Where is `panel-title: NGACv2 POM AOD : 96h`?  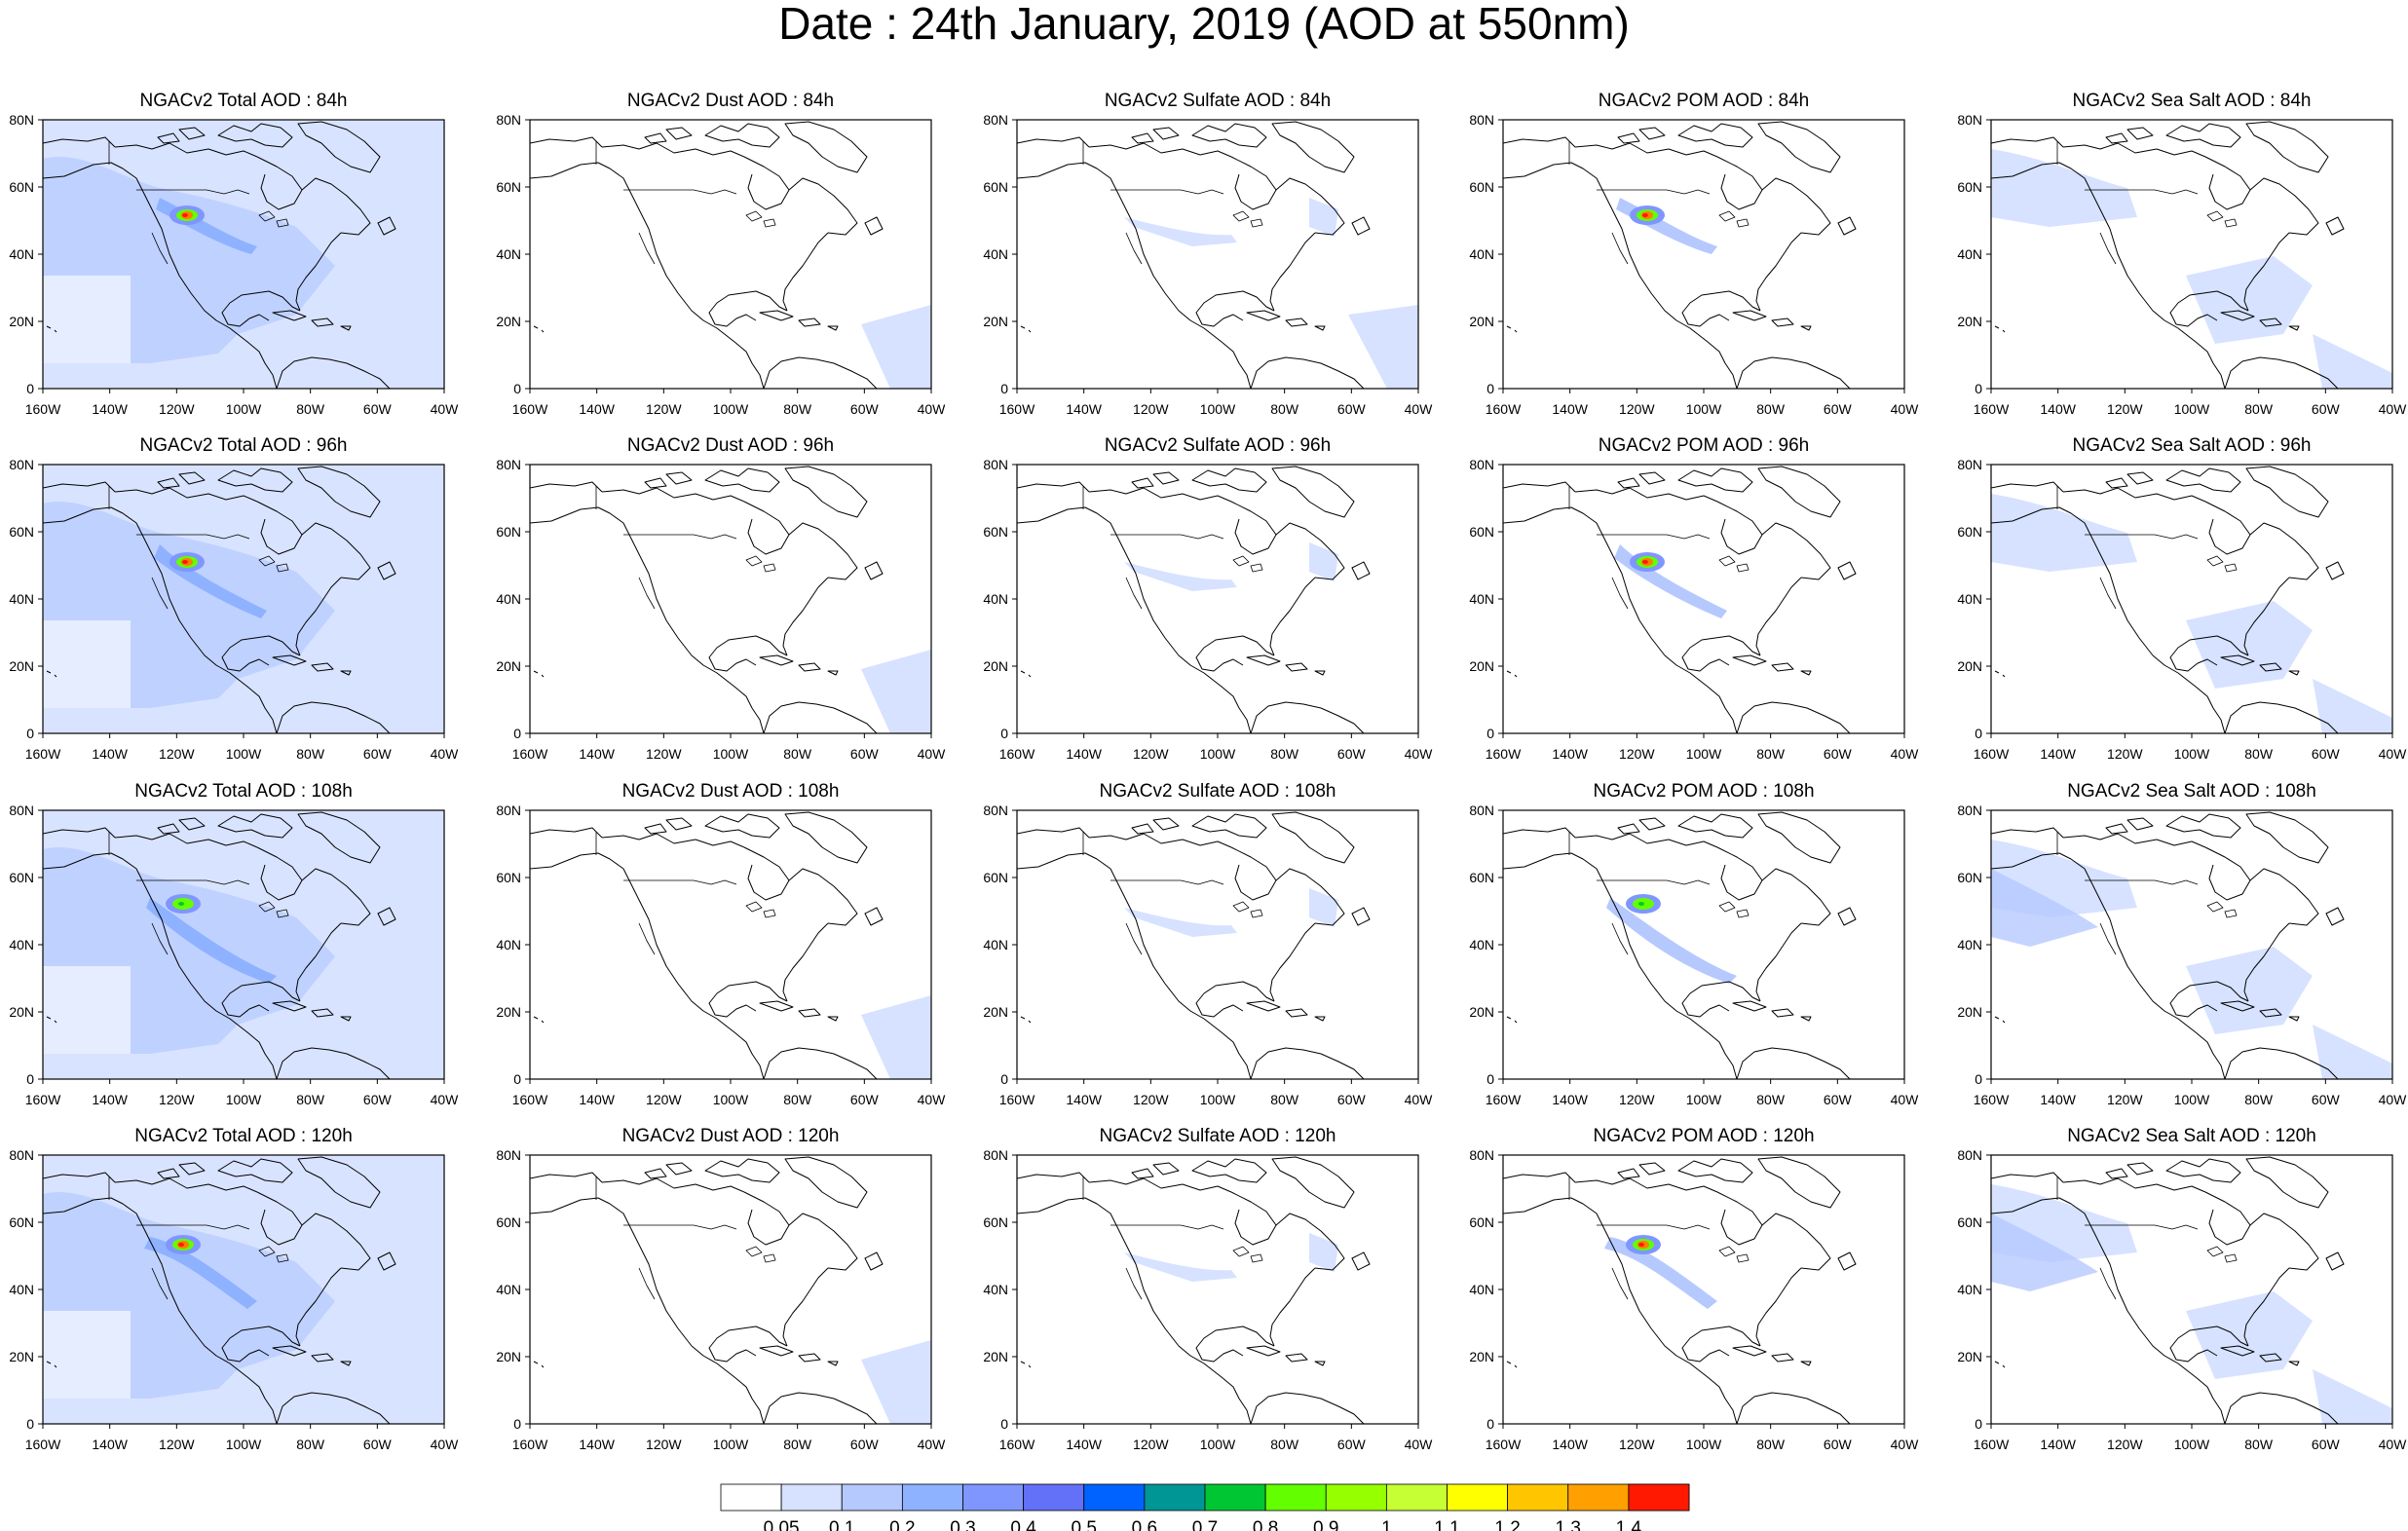 panel-title: NGACv2 POM AOD : 96h is located at coordinates (1704, 445).